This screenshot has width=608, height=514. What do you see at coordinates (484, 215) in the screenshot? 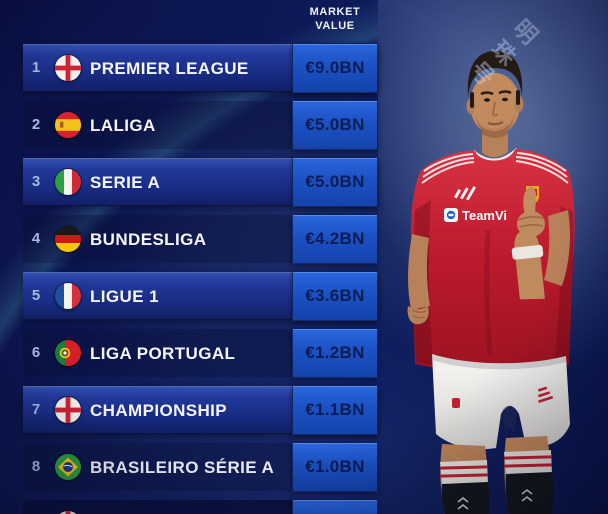
I see `svg-text: TeamVi` at bounding box center [484, 215].